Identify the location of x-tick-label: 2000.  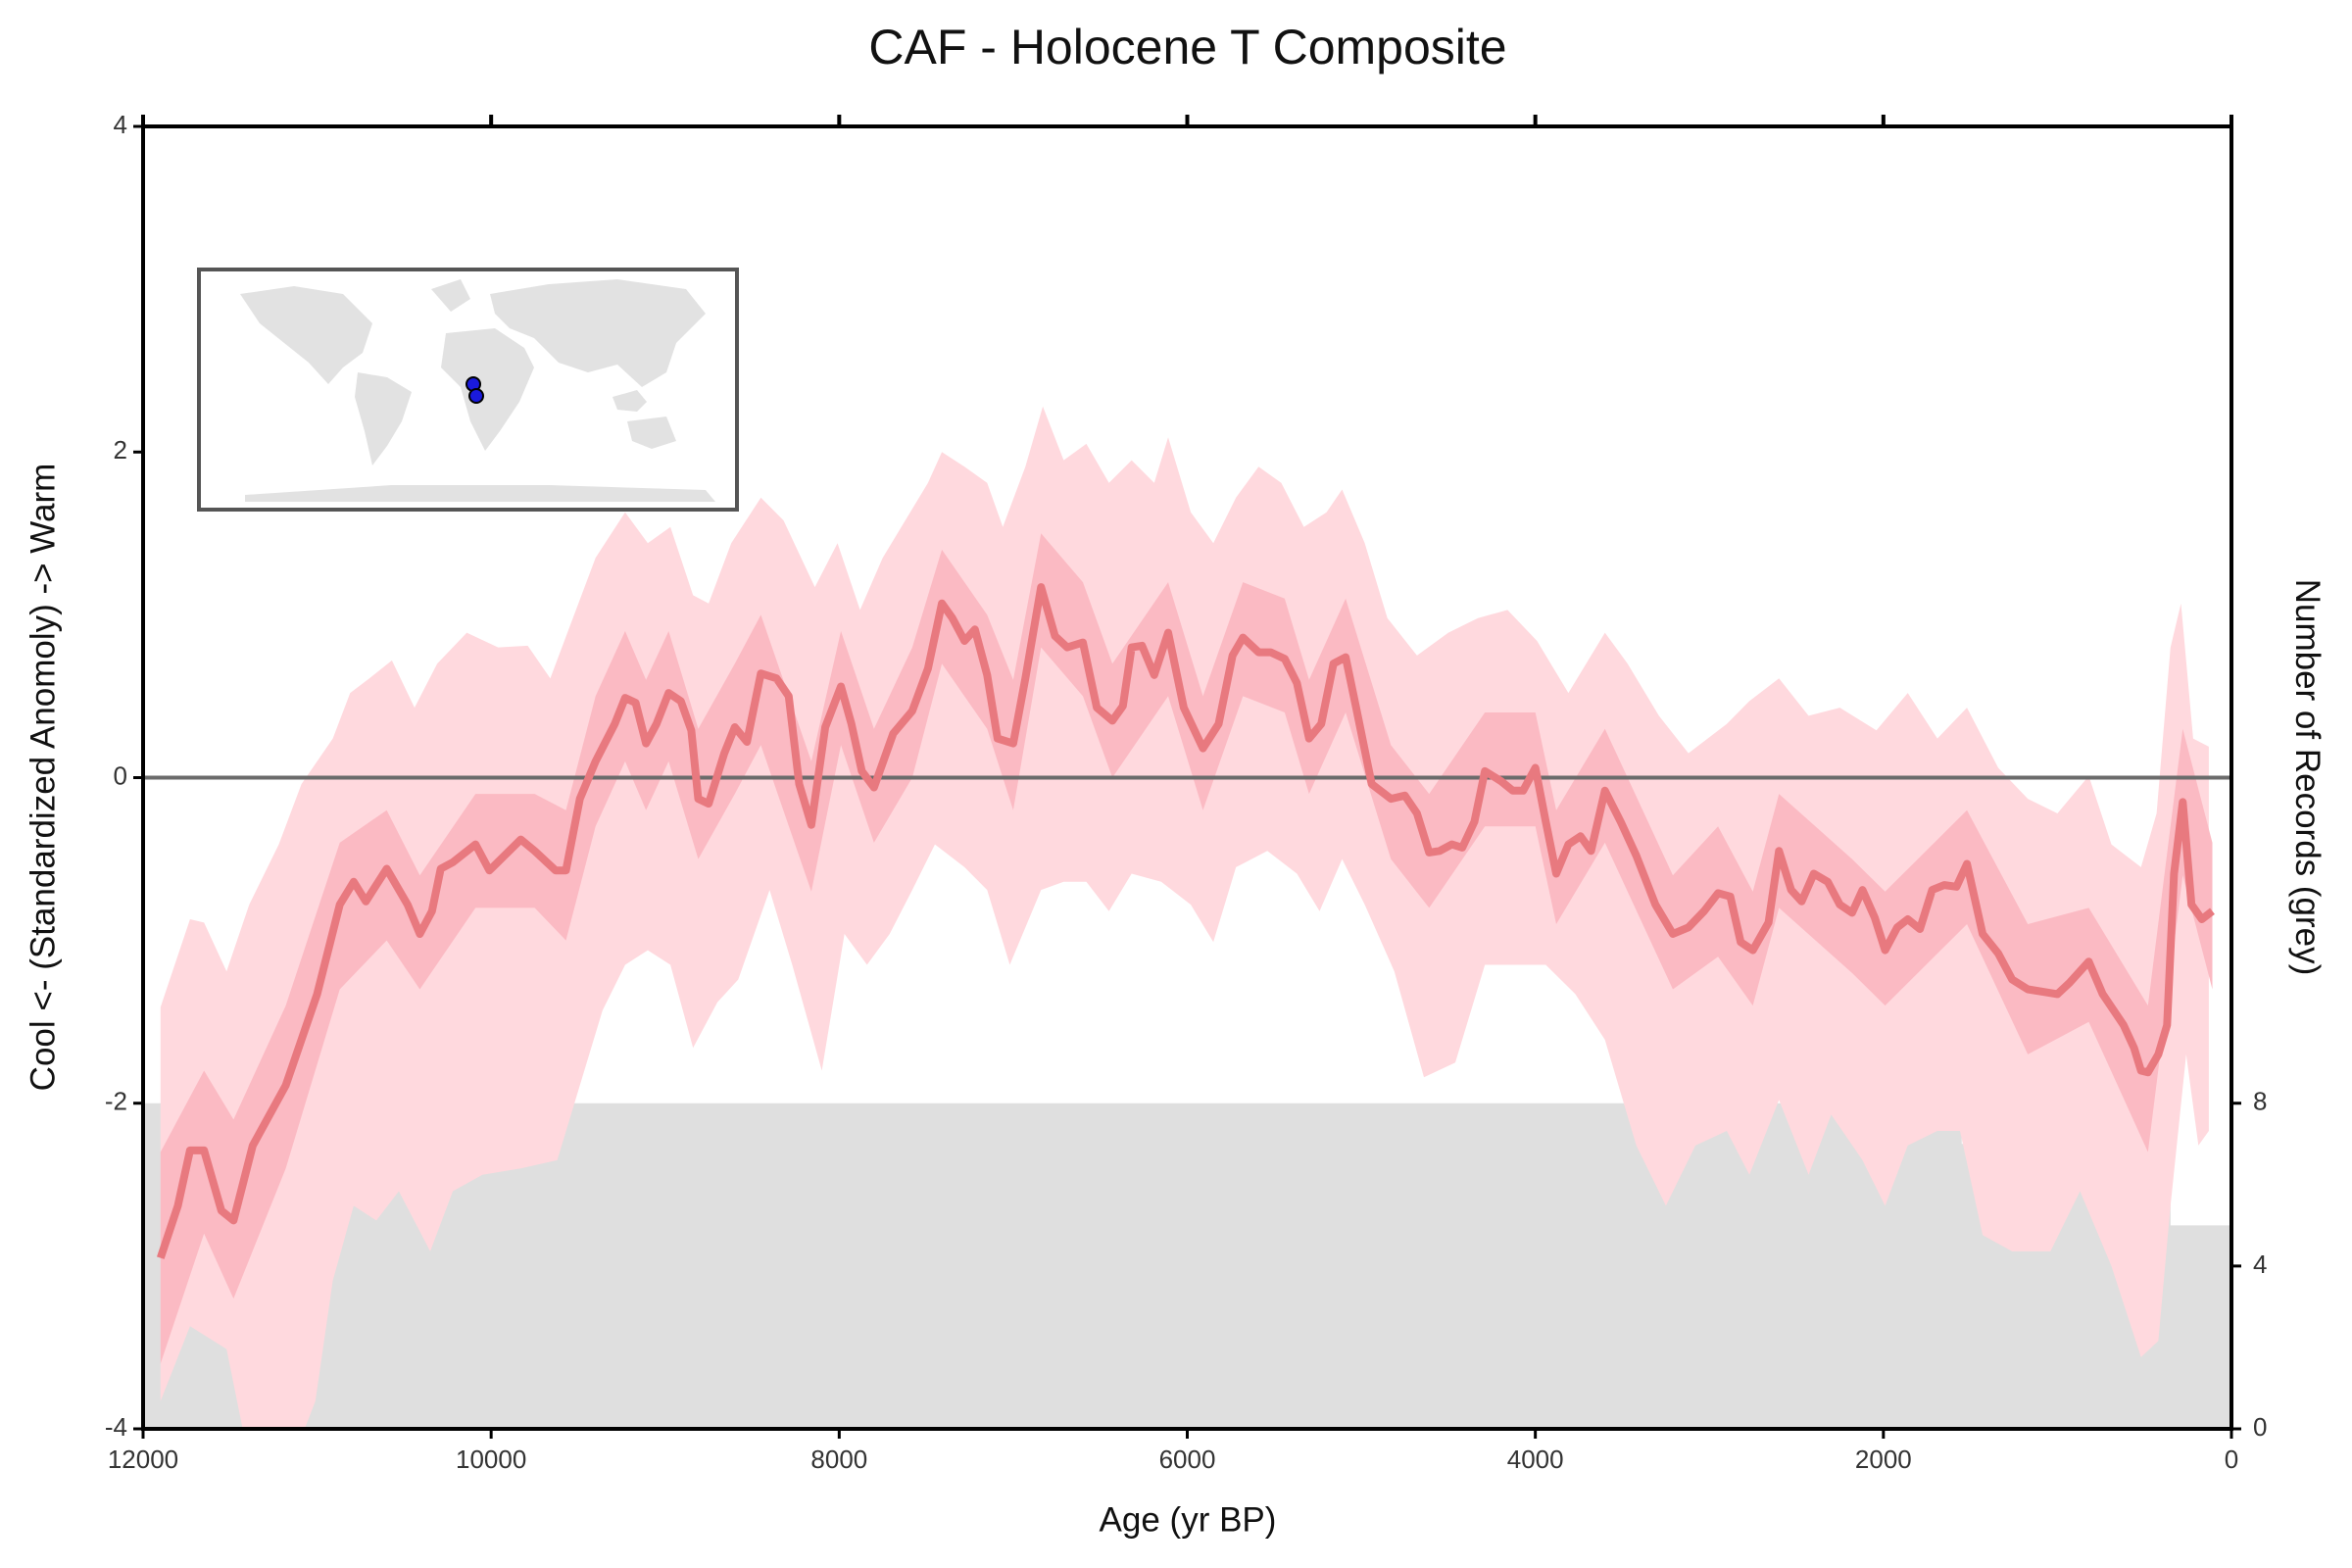
(1883, 1459).